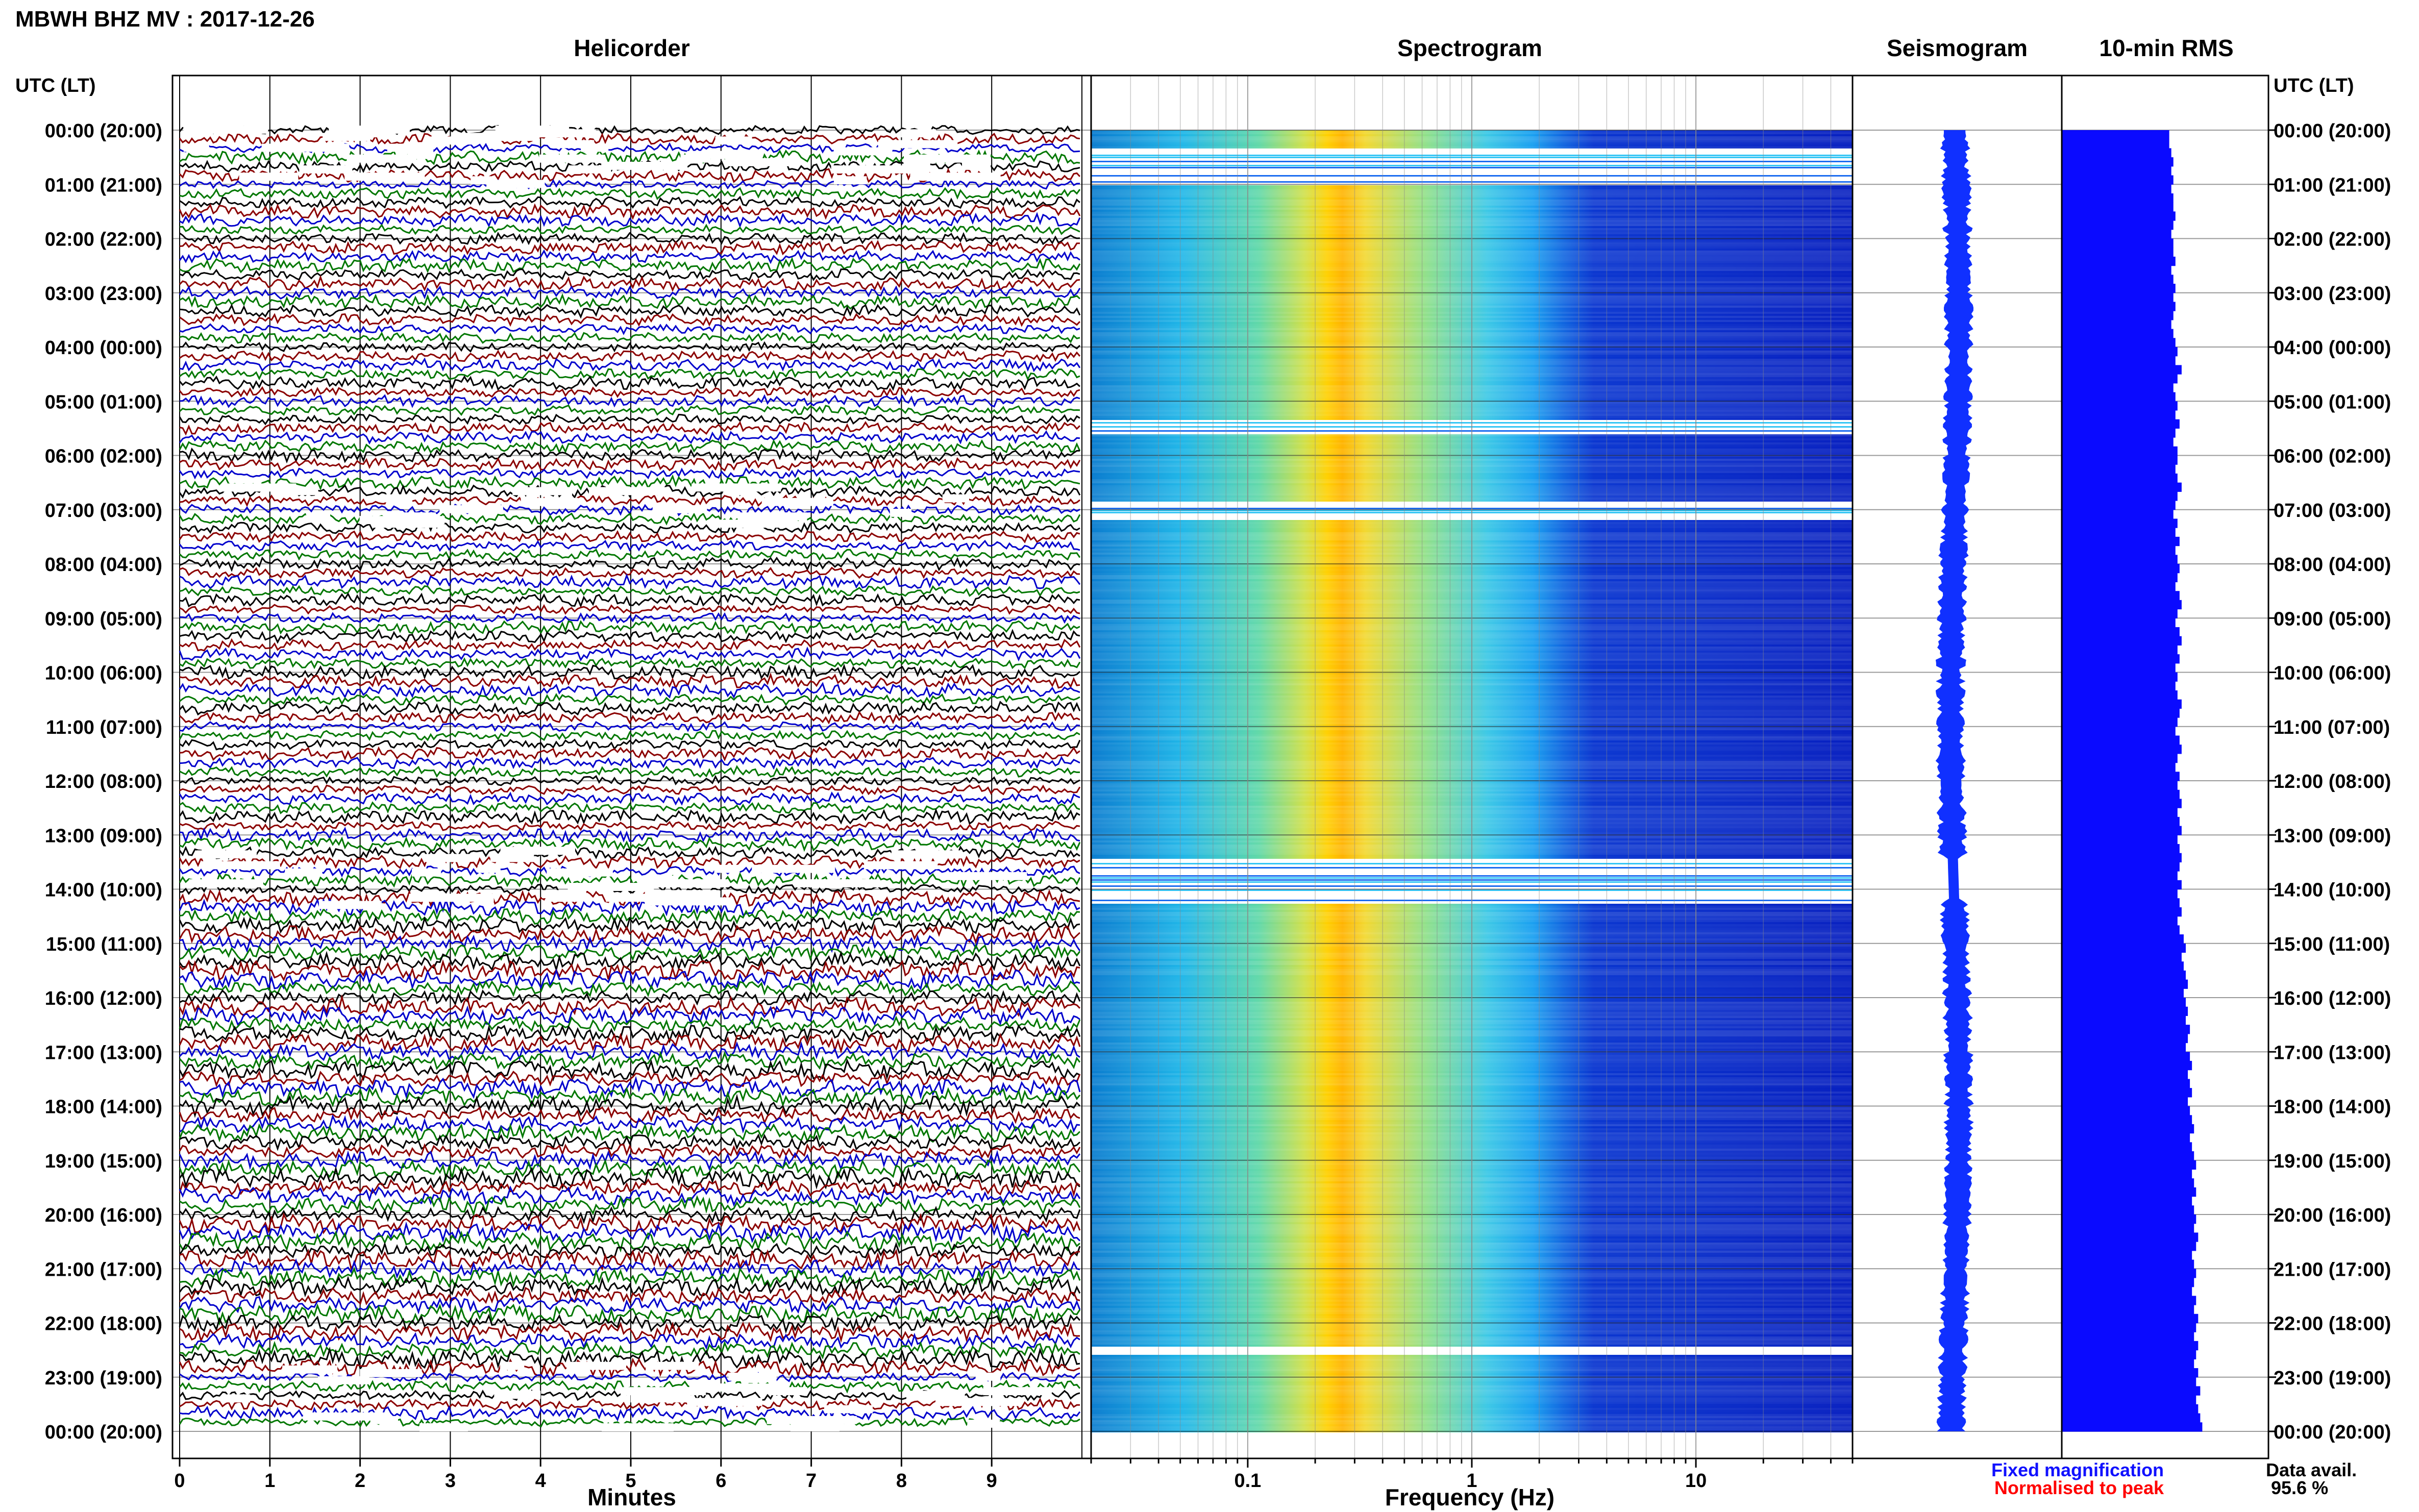 The width and height of the screenshot is (2419, 1512). Describe the element at coordinates (1954, 780) in the screenshot. I see `seismogram-trace` at that location.